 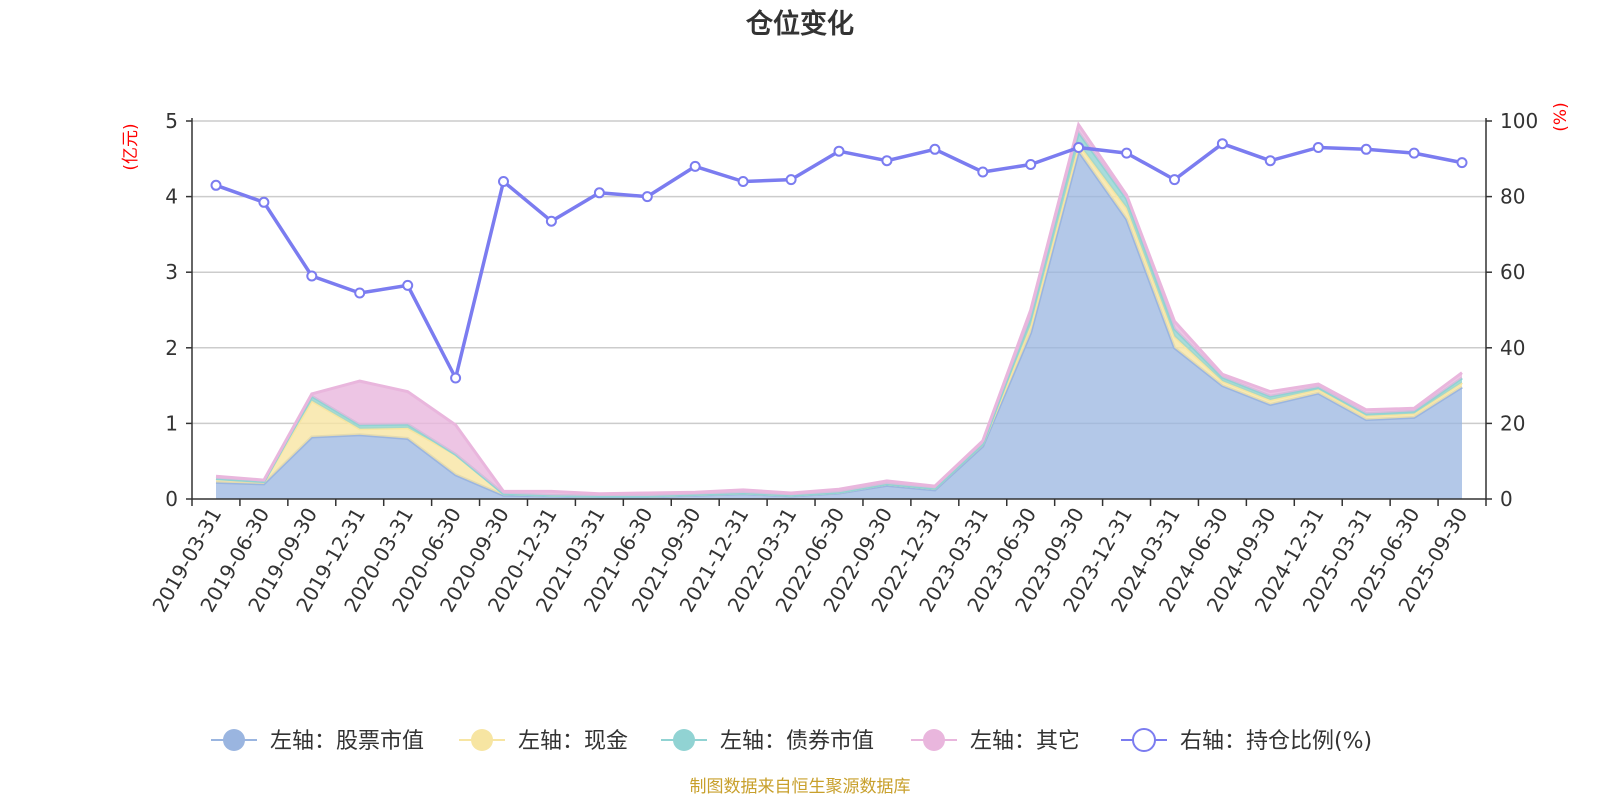 I want to click on right-tick-label: 100, so click(x=1519, y=121).